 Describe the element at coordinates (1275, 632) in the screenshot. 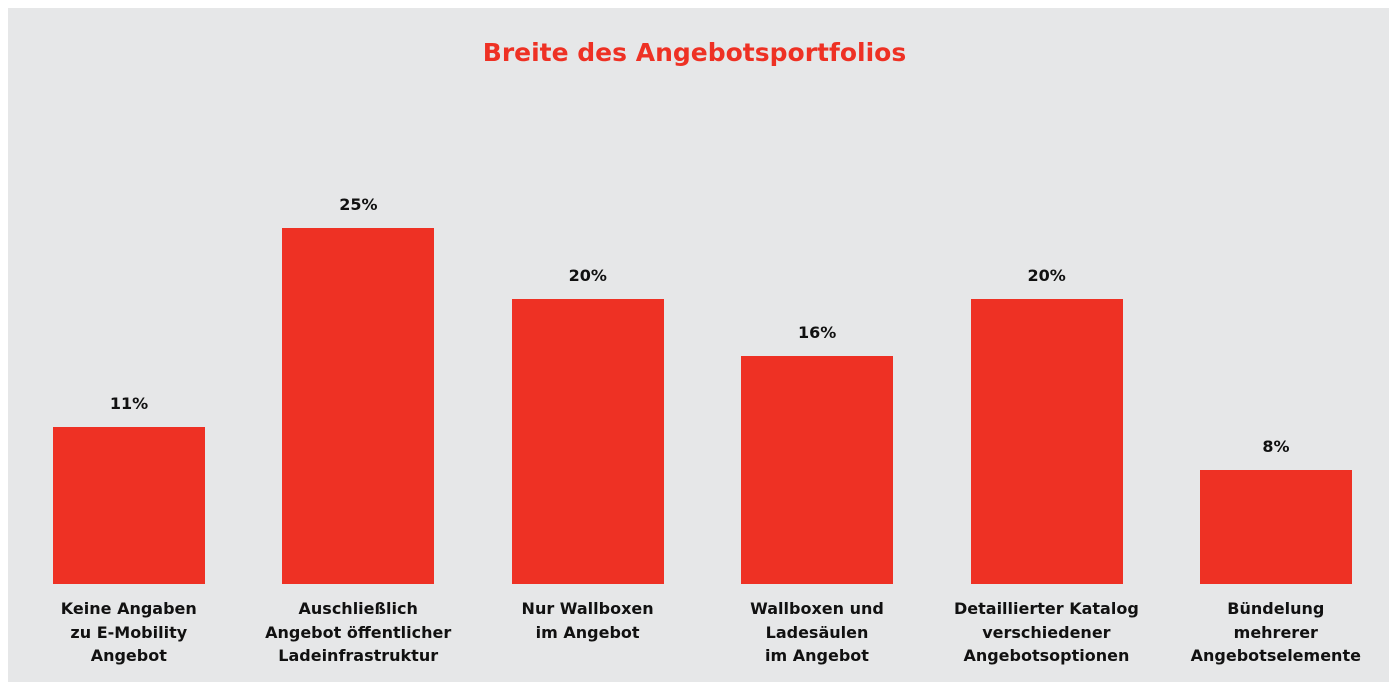

I see `x-tick-label: Bündelung mehrerer Angebotselemente` at that location.